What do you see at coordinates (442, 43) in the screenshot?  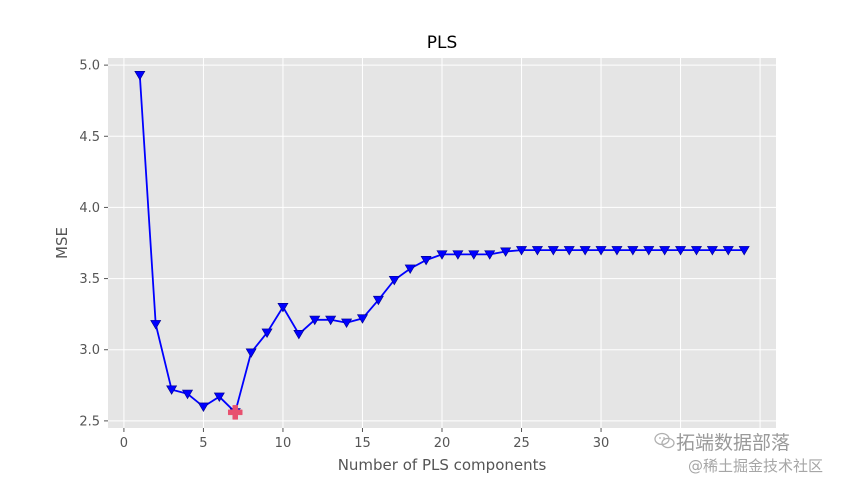 I see `chart-title: PLS` at bounding box center [442, 43].